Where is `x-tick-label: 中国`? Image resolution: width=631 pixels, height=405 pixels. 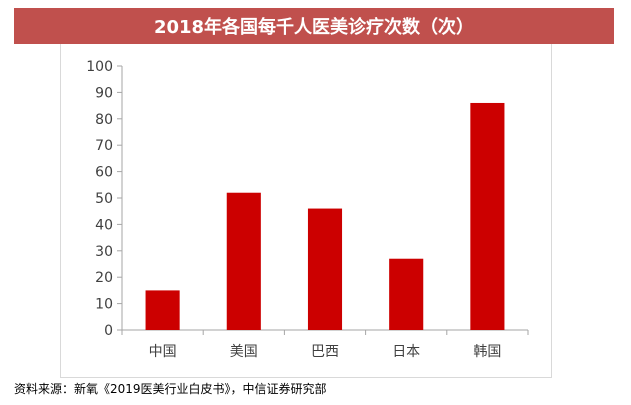 x-tick-label: 中国 is located at coordinates (163, 352).